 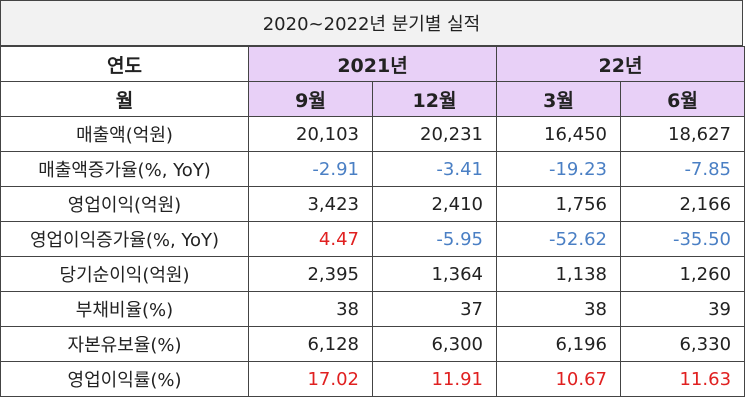 What do you see at coordinates (682, 344) in the screenshot?
I see `table-cell: 6,330` at bounding box center [682, 344].